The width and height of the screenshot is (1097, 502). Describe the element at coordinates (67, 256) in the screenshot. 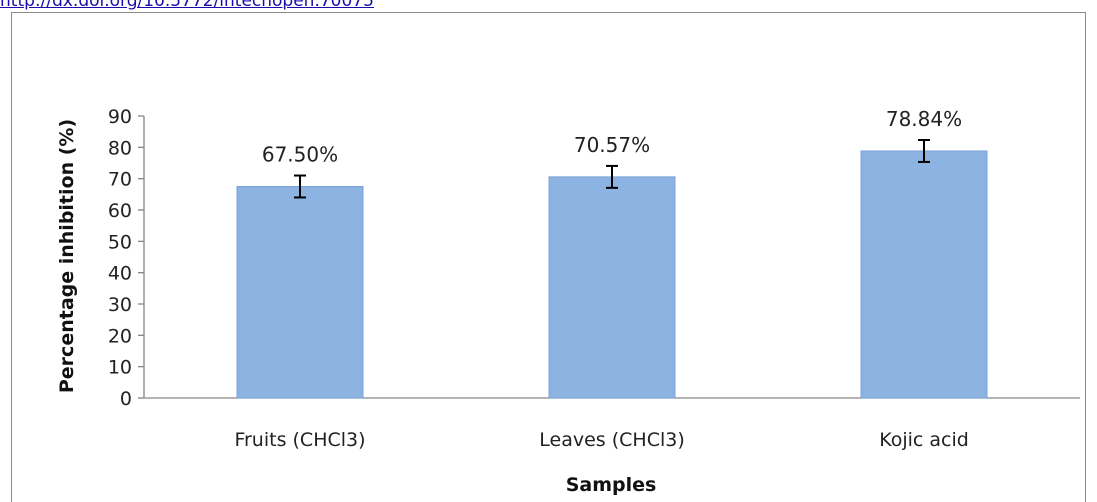

I see `y-axis-title: Percentage inhibition (%)` at that location.